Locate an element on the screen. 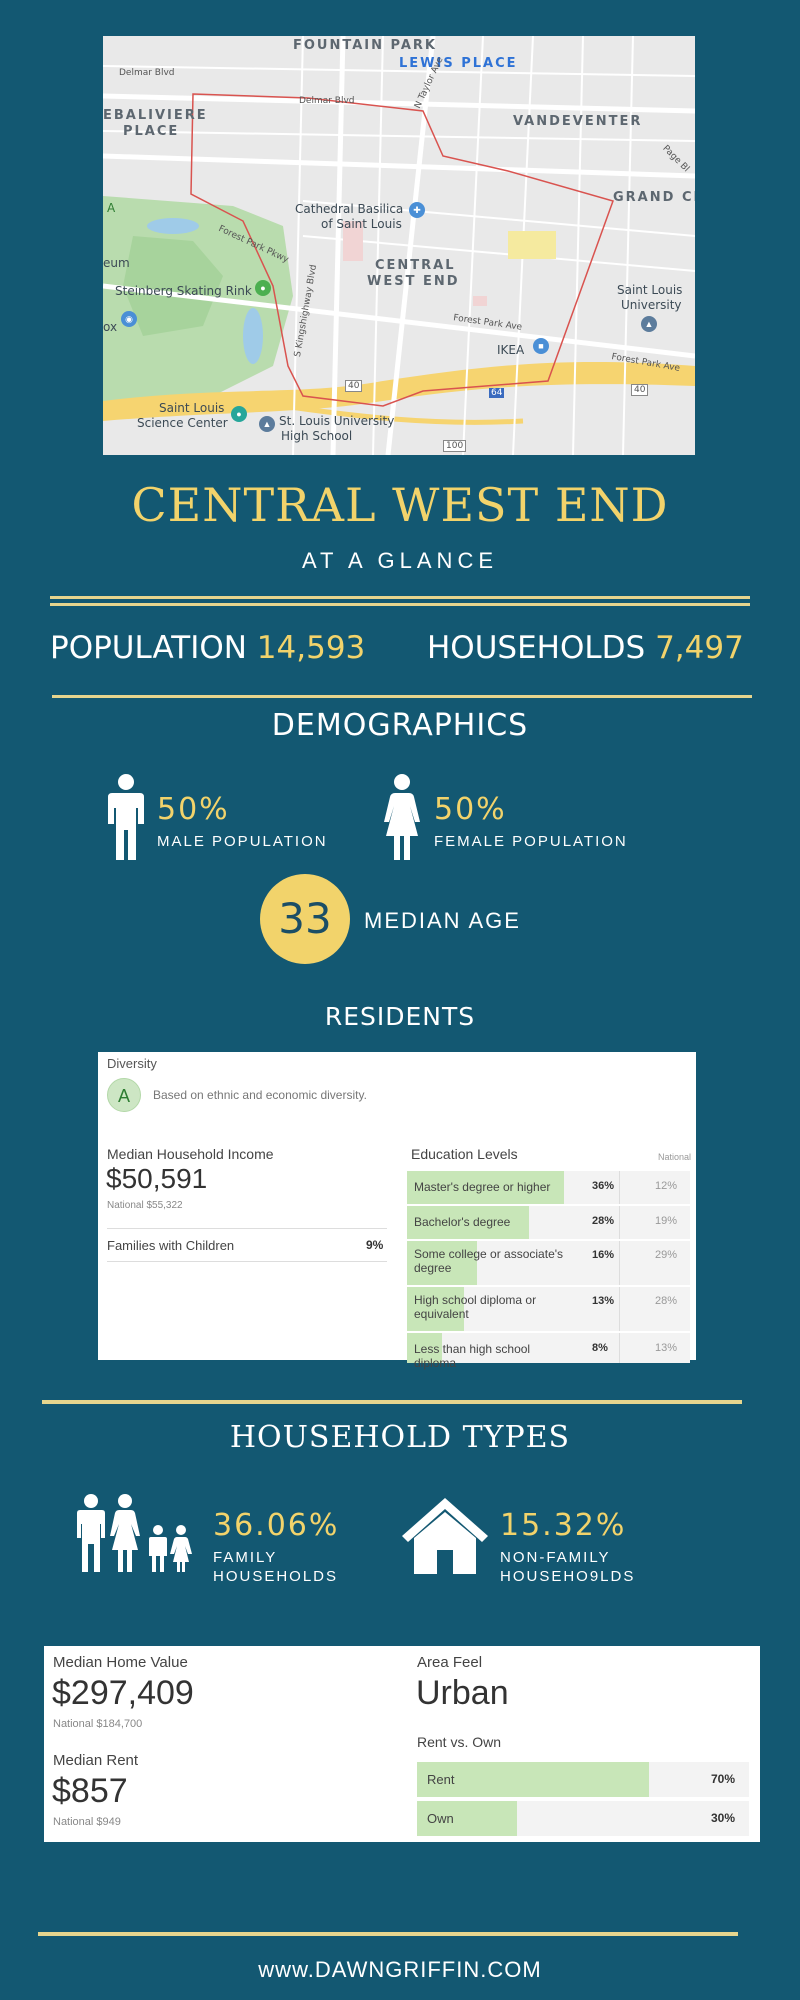  museum-pin-icon: ● is located at coordinates (239, 414).